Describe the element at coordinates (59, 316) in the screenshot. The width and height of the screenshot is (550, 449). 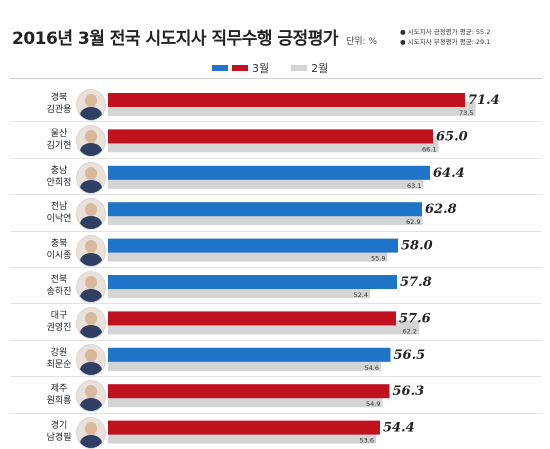
I see `region-label: 대구` at that location.